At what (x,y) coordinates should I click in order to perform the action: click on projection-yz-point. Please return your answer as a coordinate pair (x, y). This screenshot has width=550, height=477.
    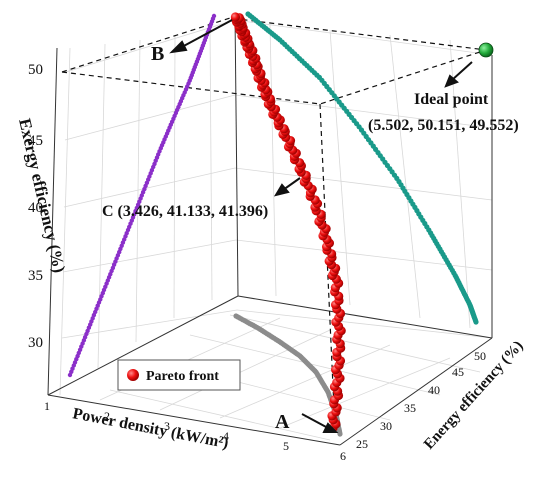
    Looking at the image, I should click on (476, 322).